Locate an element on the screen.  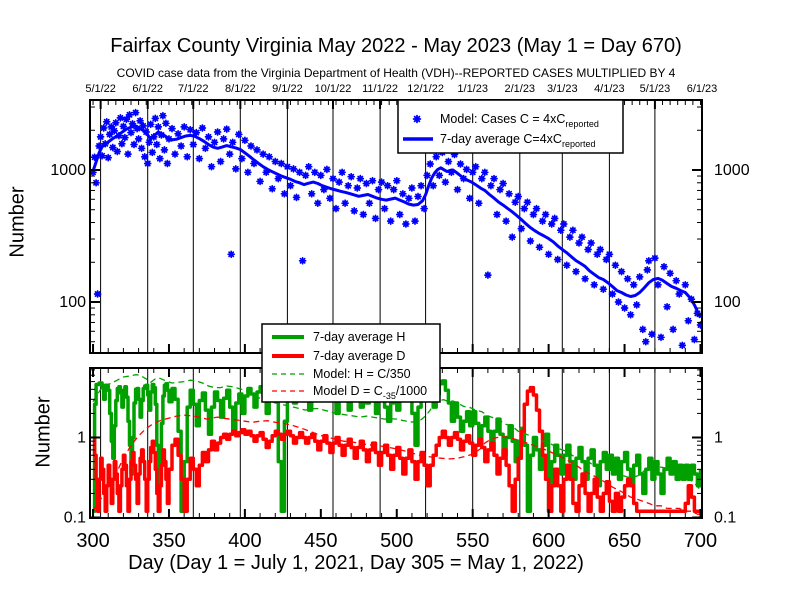
top-axis-date-label: 12/1/22 is located at coordinates (425, 89).